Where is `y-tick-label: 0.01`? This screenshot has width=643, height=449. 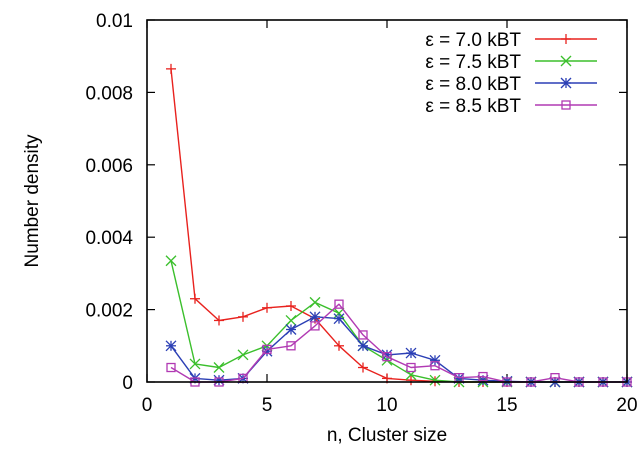
y-tick-label: 0.01 is located at coordinates (114, 21).